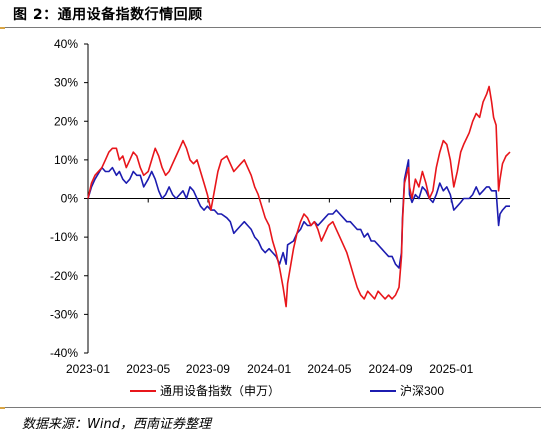 The width and height of the screenshot is (541, 439). I want to click on legend-label: 沪深300, so click(422, 391).